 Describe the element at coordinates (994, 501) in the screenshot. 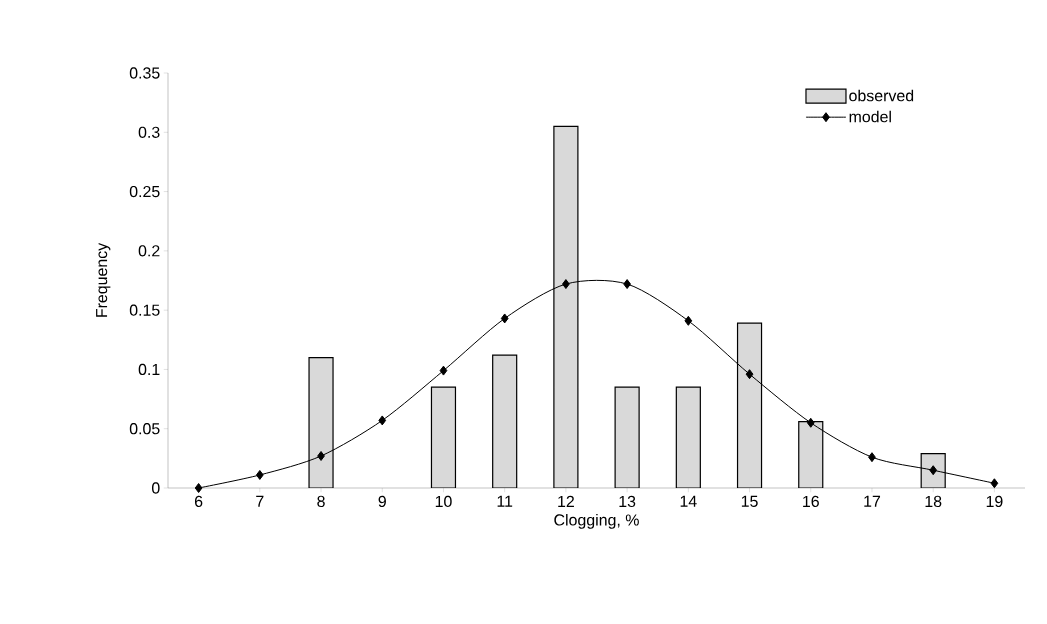

I see `x-tick-label: 19` at that location.